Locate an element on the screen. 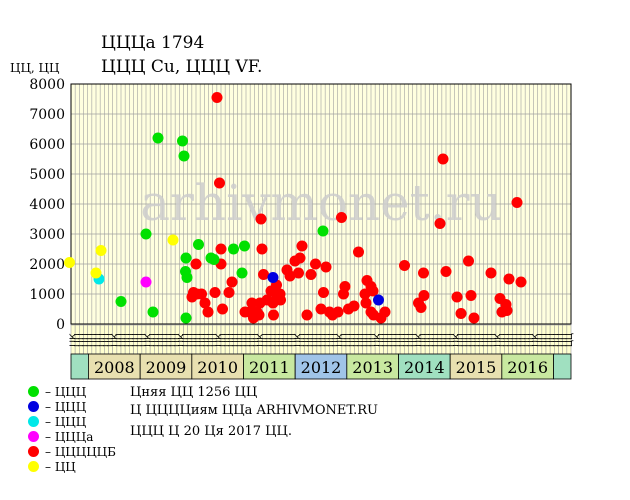 Image resolution: width=630 pixels, height=500 pixels. year-label: 2013 is located at coordinates (372, 367).